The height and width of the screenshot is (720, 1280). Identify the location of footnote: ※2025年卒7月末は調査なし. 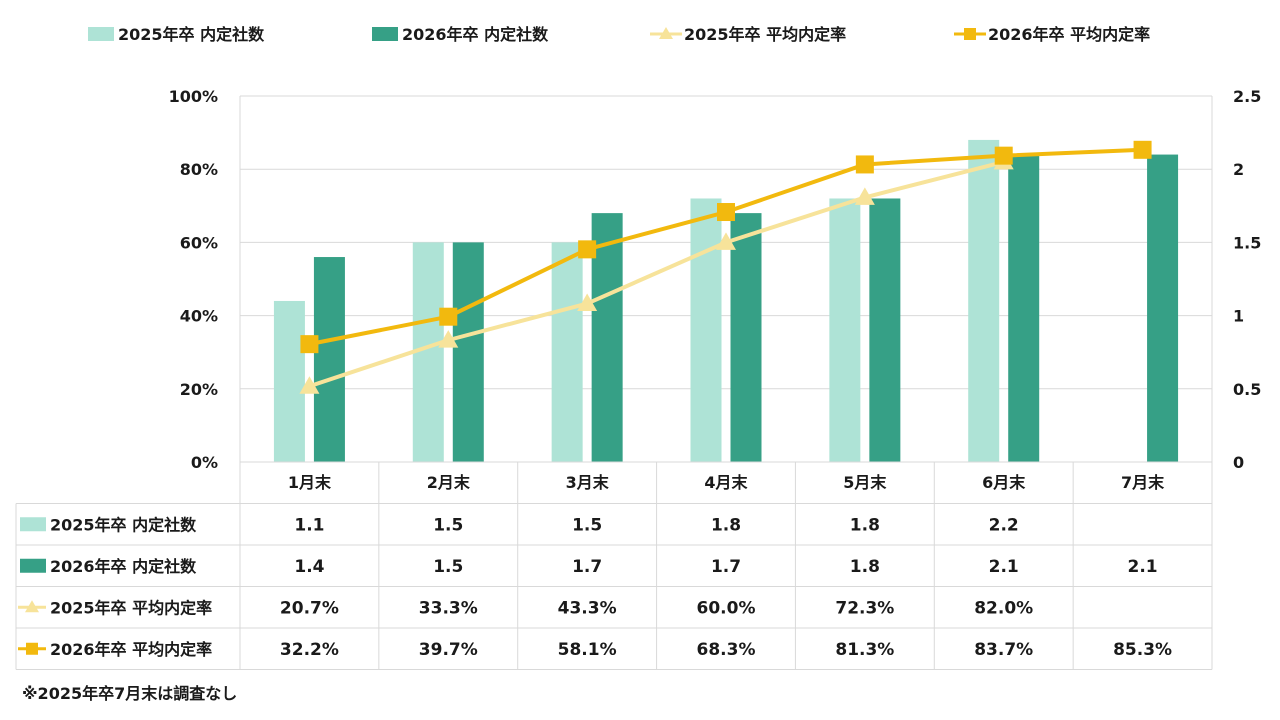
(129, 693).